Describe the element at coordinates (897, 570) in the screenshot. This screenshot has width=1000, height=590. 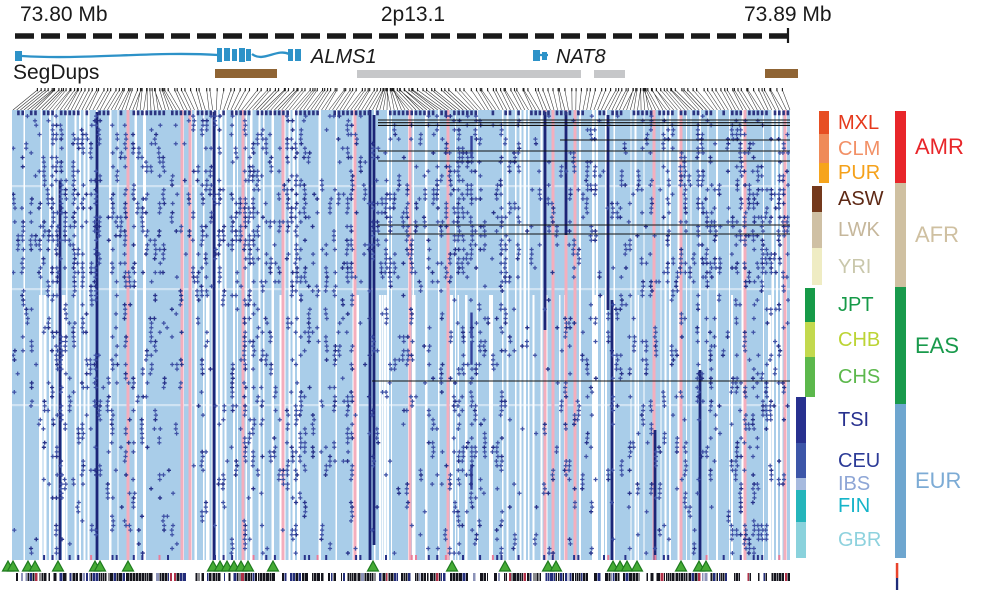
I see `scale-mark-red` at that location.